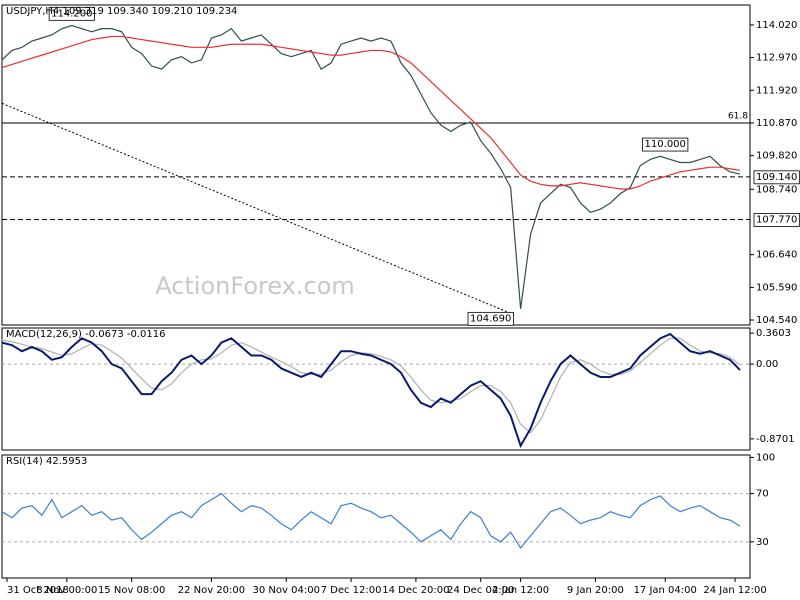 This screenshot has width=800, height=600. I want to click on y-tick-label: 70, so click(762, 494).